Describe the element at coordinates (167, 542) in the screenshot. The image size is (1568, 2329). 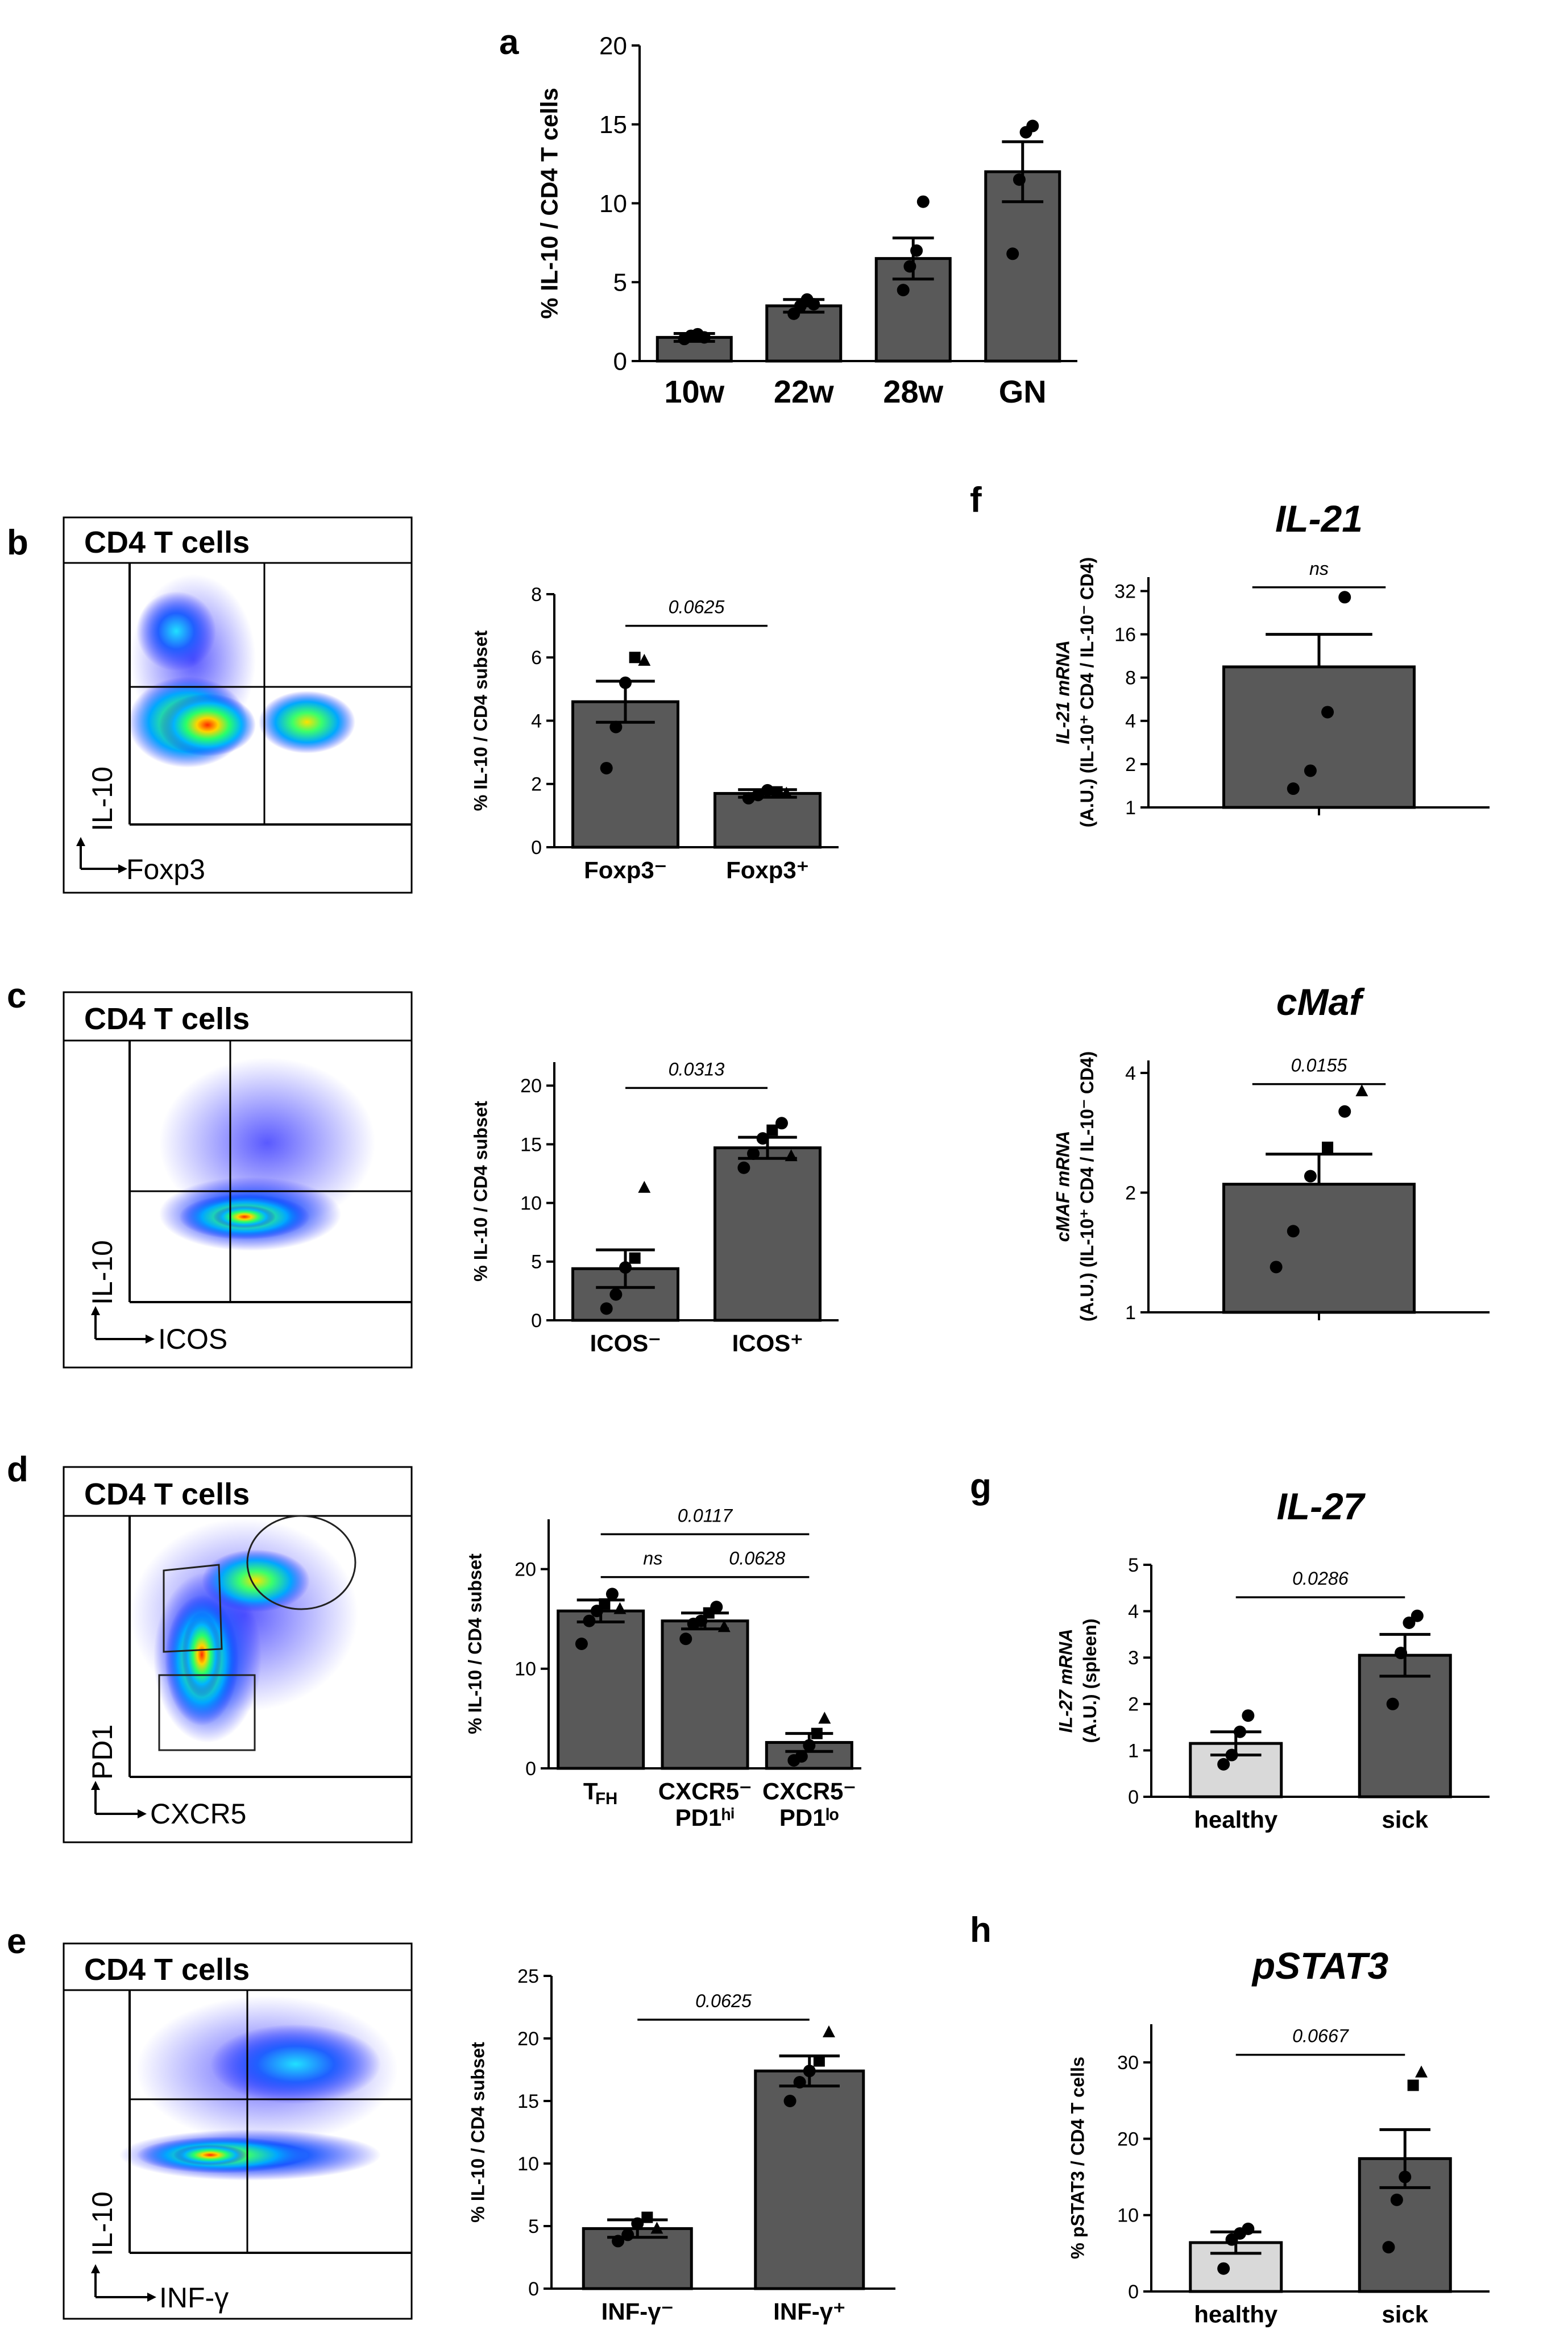
I see `flow-title-b: CD4 T cells` at that location.